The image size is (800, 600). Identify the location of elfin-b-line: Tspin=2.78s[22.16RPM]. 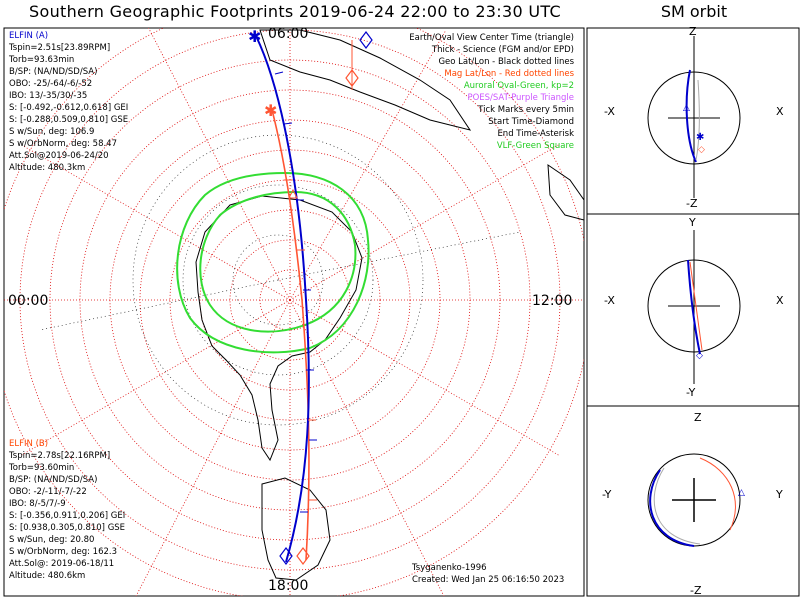
(59, 456).